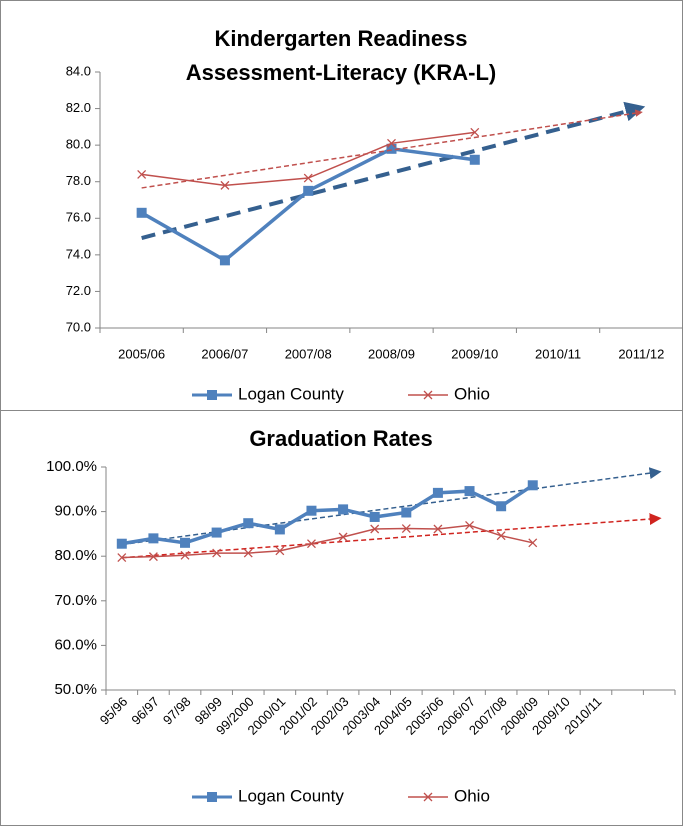 The image size is (683, 826). What do you see at coordinates (78, 326) in the screenshot?
I see `y-tick-label: 70.0` at bounding box center [78, 326].